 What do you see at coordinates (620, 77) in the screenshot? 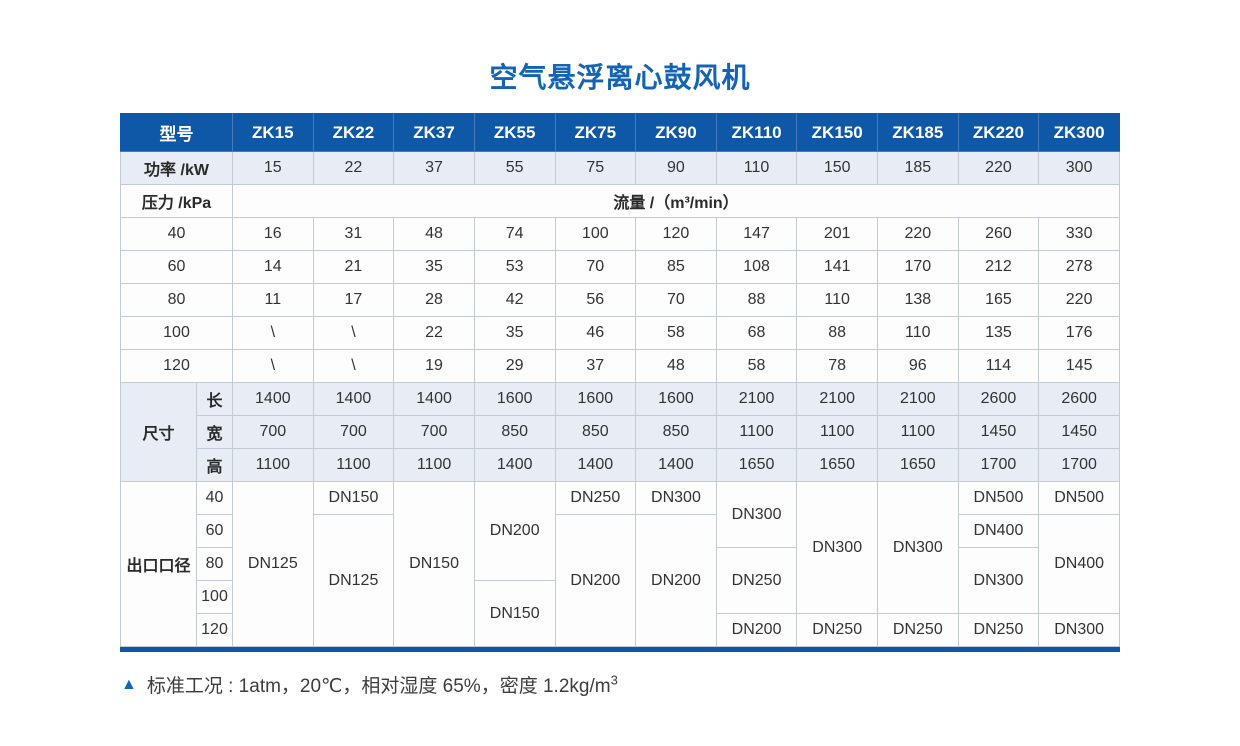
I see `page-title: 空气悬浮离心鼓风机` at bounding box center [620, 77].